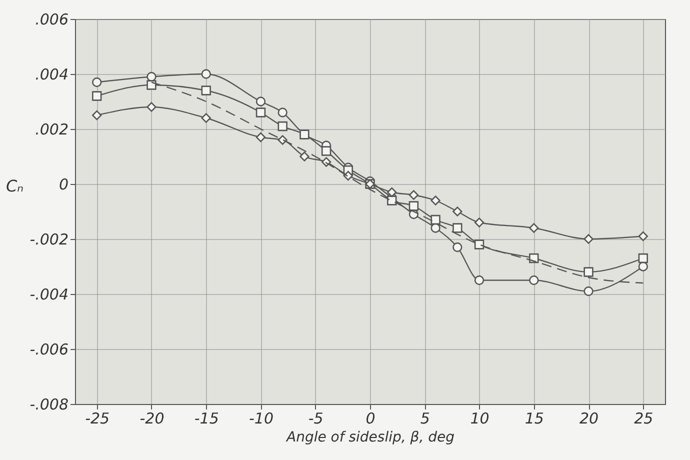 This screenshot has height=460, width=690. Describe the element at coordinates (49, 349) in the screenshot. I see `y-tick-label: -.006` at that location.